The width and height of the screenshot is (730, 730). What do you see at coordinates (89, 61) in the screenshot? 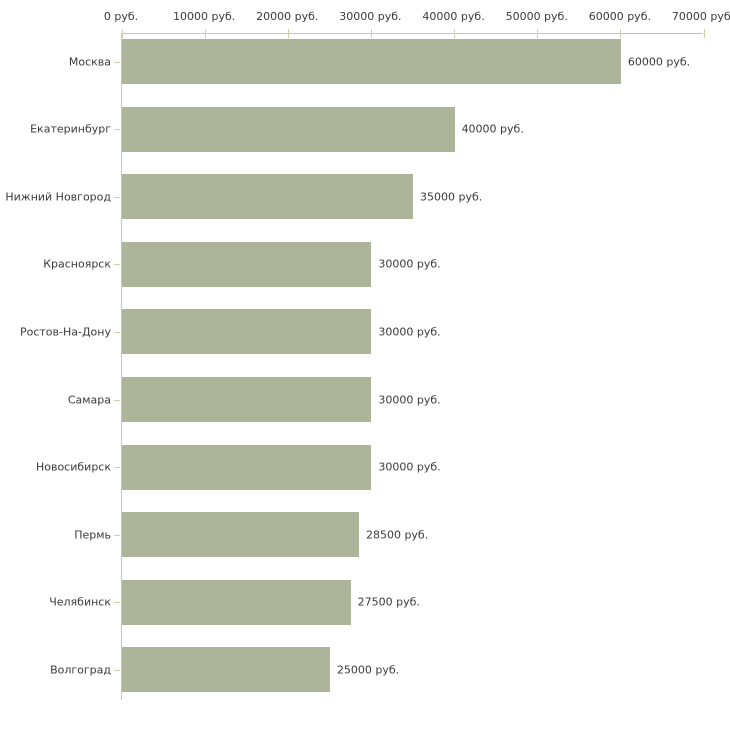
I see `category-label: Москва` at bounding box center [89, 61].